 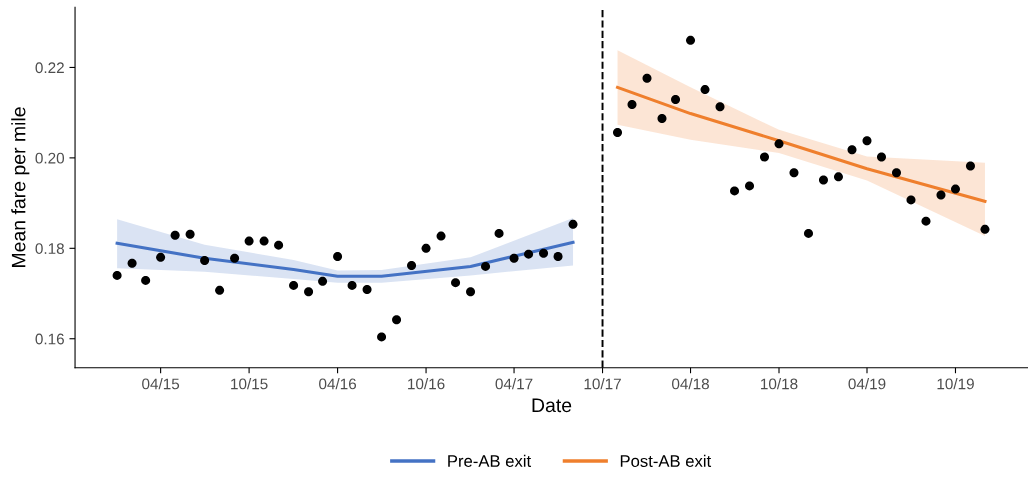 I want to click on x-tick-label: 04/19, so click(x=867, y=384).